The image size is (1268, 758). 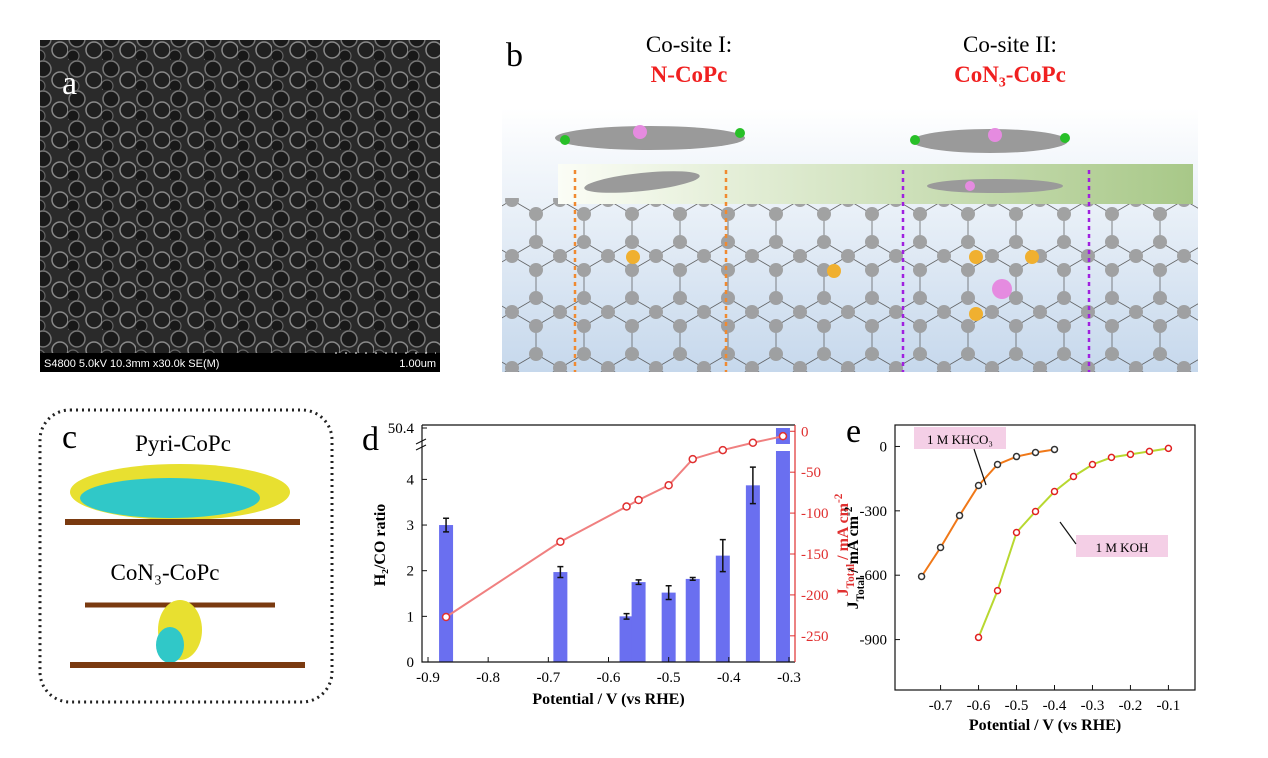 I want to click on axis-break, so click(x=421, y=444).